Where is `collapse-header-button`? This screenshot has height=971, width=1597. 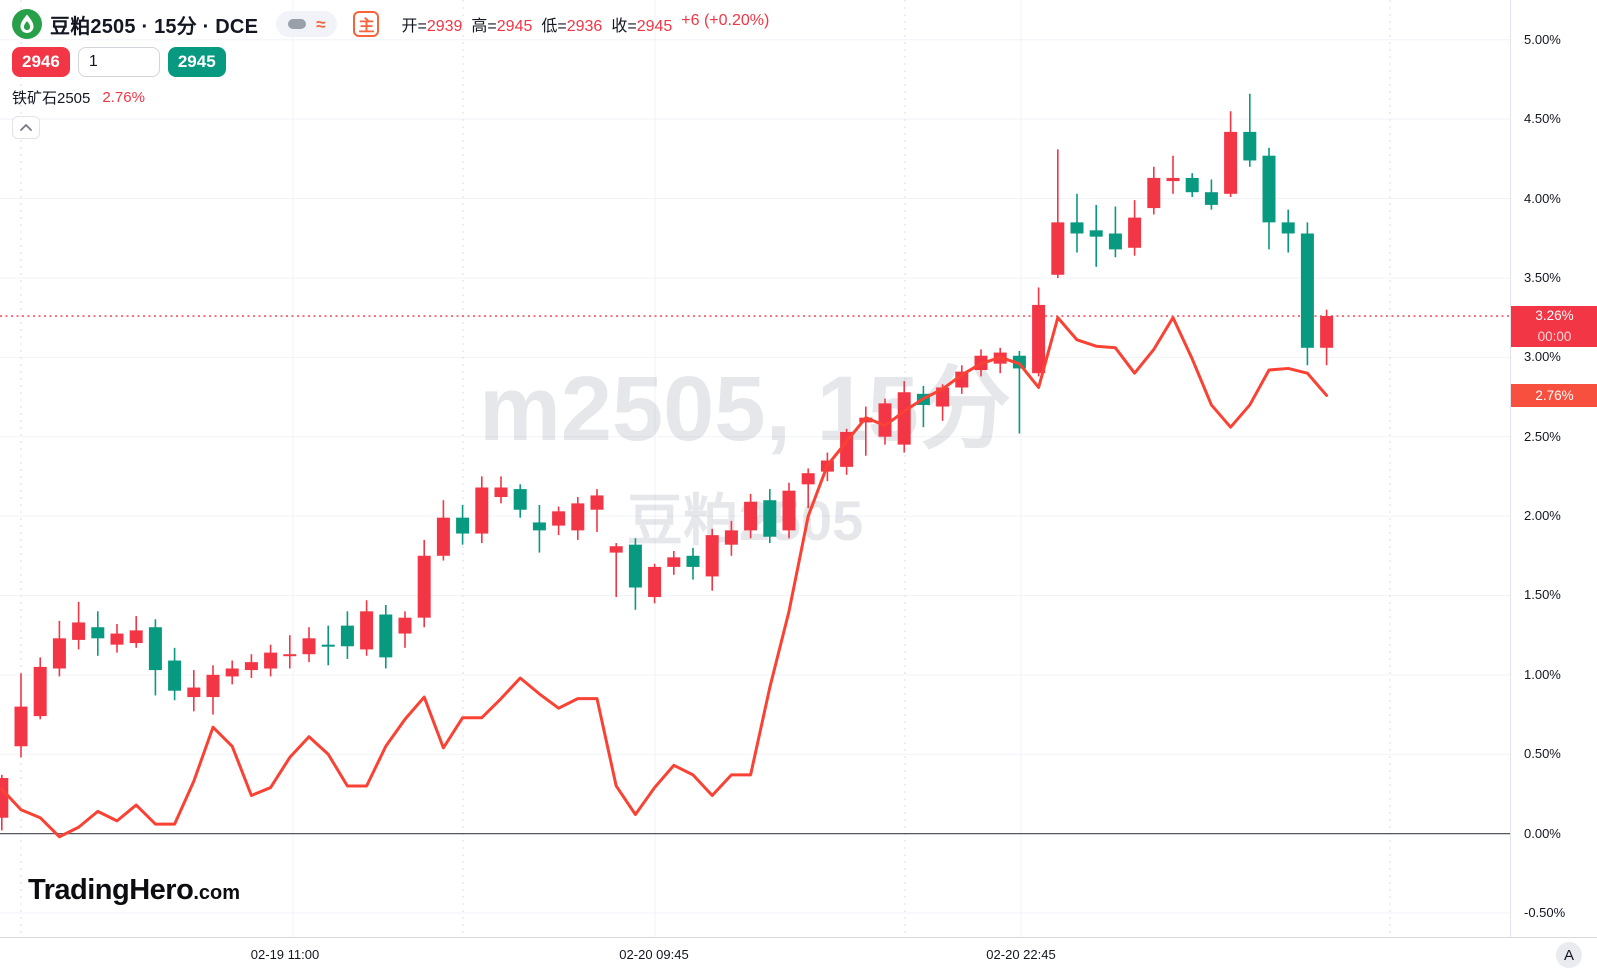
collapse-header-button is located at coordinates (26, 127).